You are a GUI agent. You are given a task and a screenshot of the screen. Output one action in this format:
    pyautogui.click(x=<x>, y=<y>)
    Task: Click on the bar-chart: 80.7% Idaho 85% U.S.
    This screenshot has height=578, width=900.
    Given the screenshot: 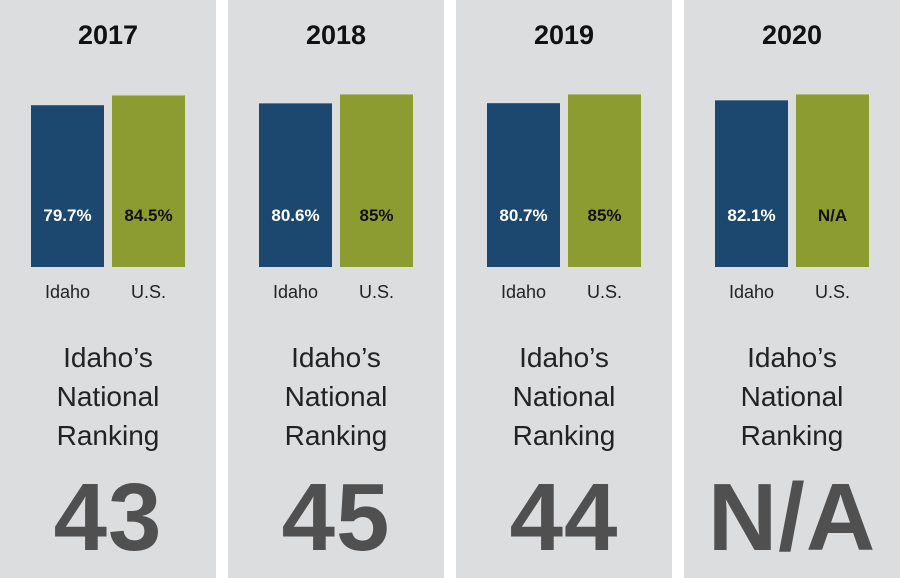 What is the action you would take?
    pyautogui.click(x=564, y=198)
    